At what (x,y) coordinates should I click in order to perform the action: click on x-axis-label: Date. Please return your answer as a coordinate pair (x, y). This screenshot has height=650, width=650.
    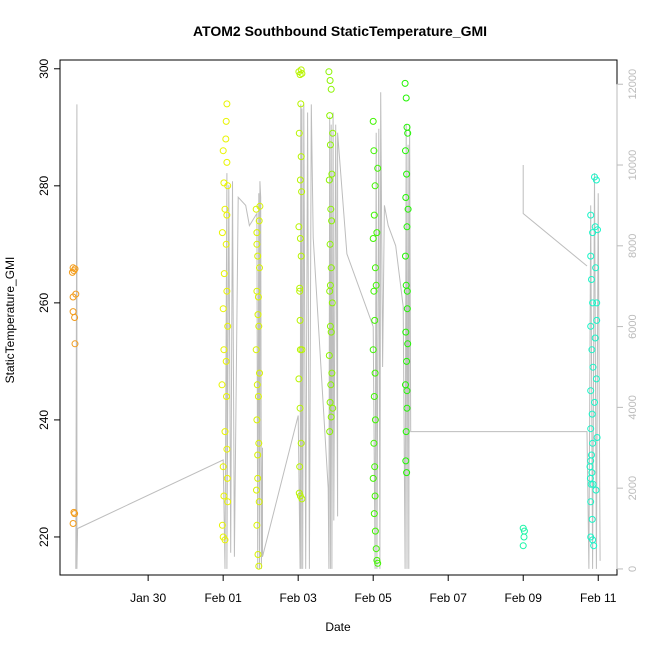
    Looking at the image, I should click on (338, 627).